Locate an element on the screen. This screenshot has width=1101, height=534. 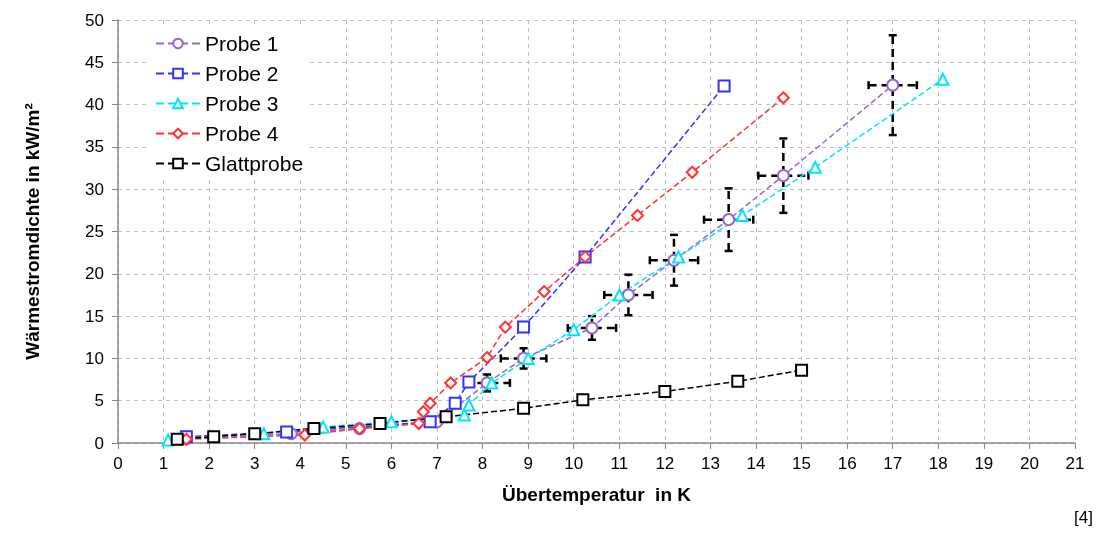
x-tick-label: 12 is located at coordinates (665, 463).